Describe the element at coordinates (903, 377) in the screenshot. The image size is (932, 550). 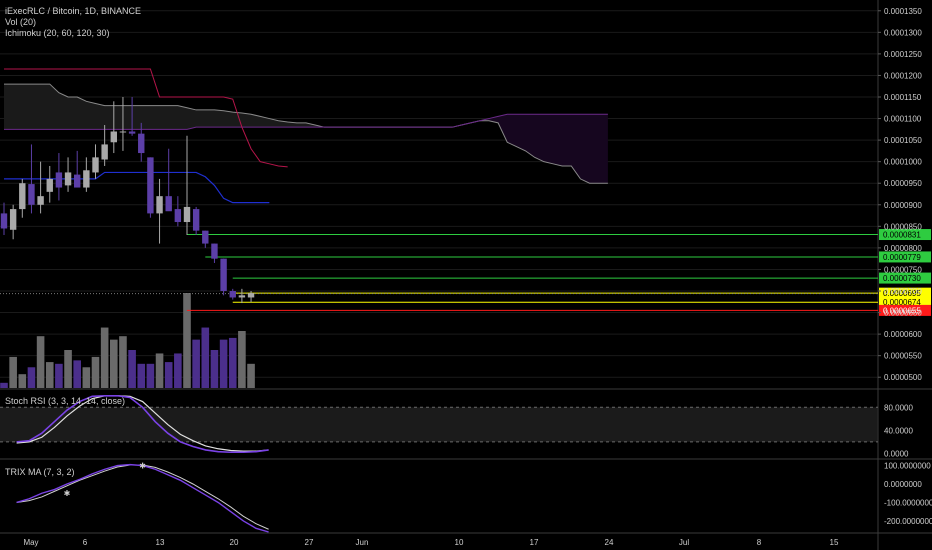
I see `y-tick-label: 0.0000500` at that location.